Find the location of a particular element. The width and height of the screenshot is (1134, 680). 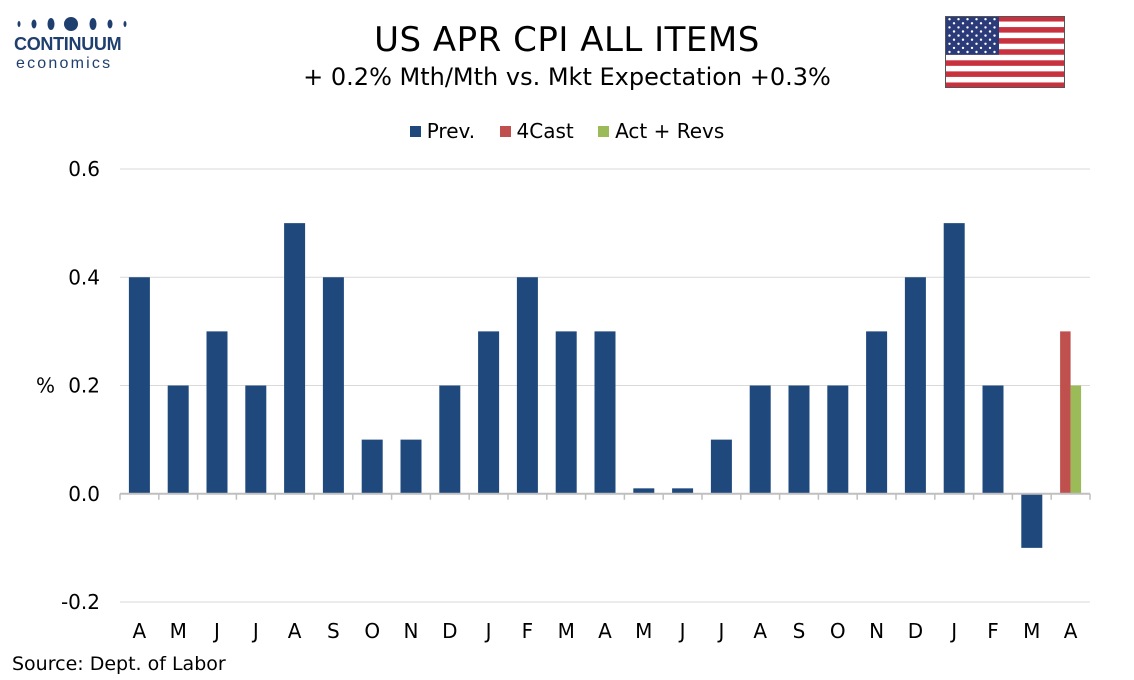

chart-title: US APR CPI ALL ITEMS is located at coordinates (567, 40).